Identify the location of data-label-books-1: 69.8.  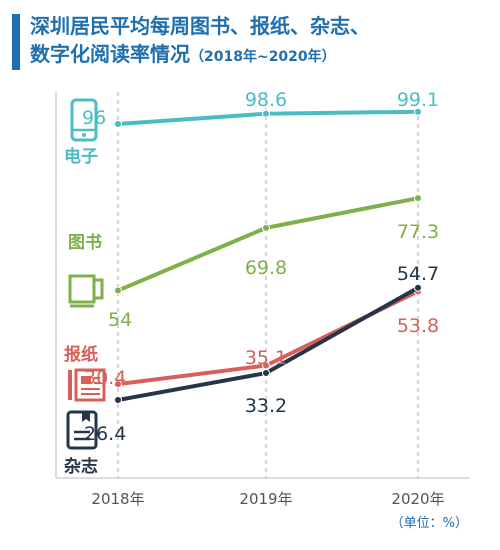
(266, 268).